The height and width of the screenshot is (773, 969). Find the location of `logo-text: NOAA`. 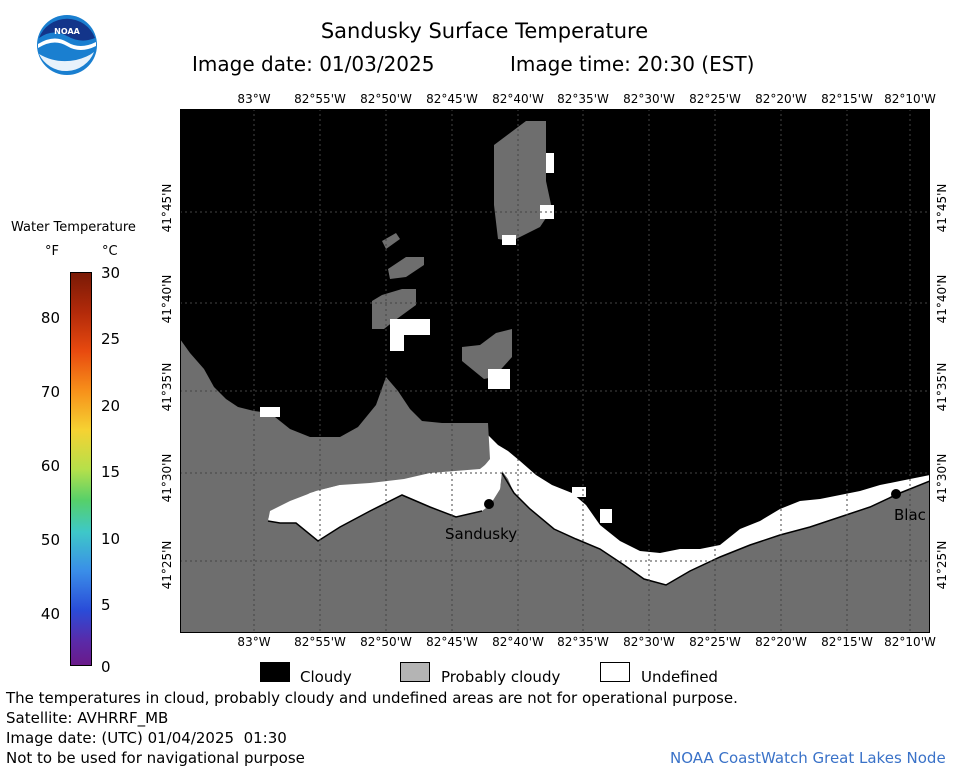

logo-text: NOAA is located at coordinates (67, 31).